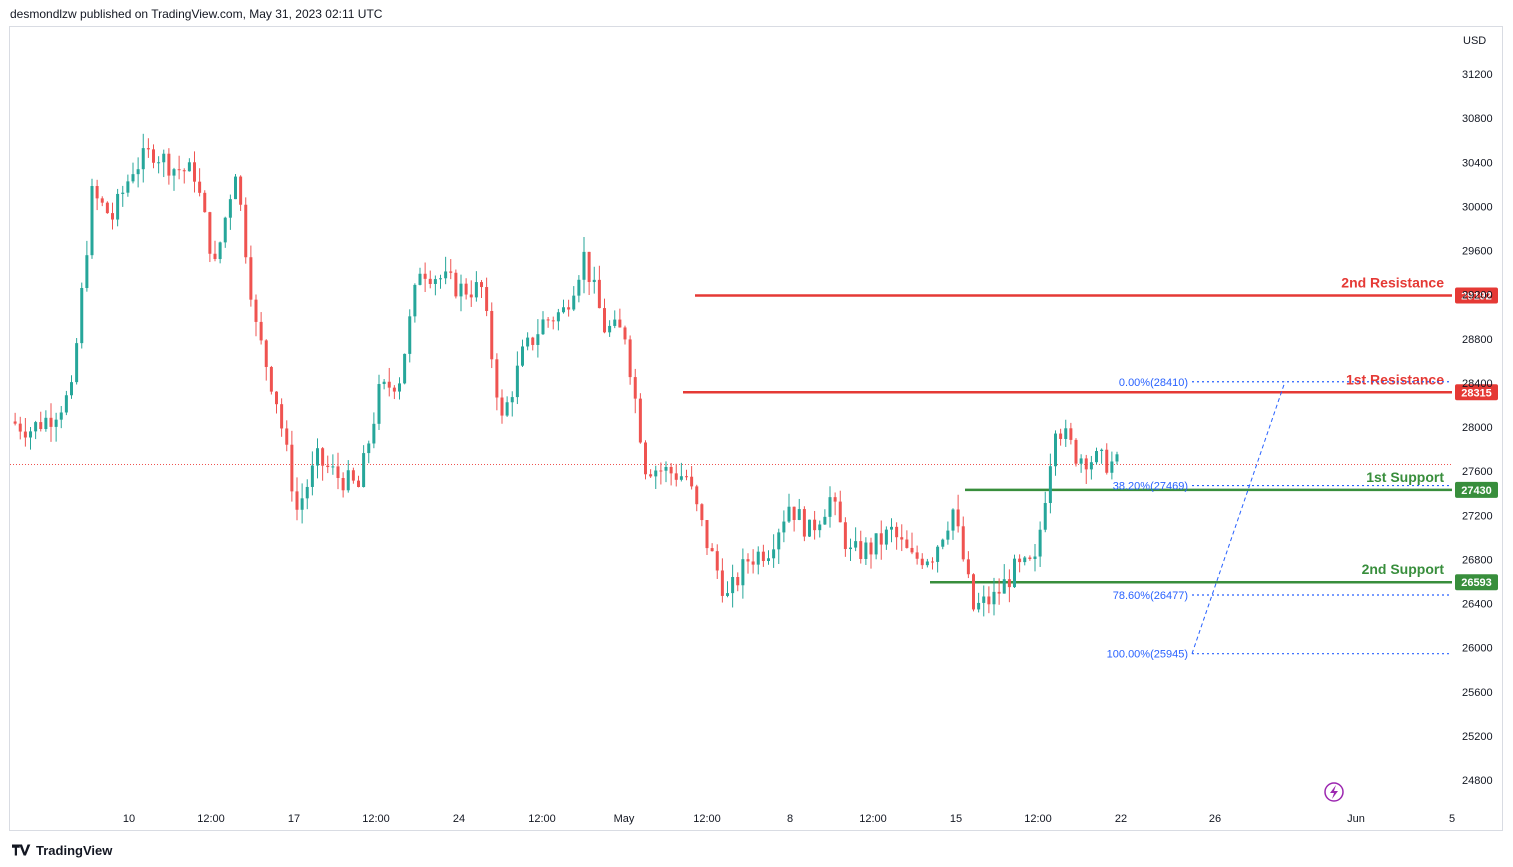  I want to click on x-tick-label: 17, so click(294, 819).